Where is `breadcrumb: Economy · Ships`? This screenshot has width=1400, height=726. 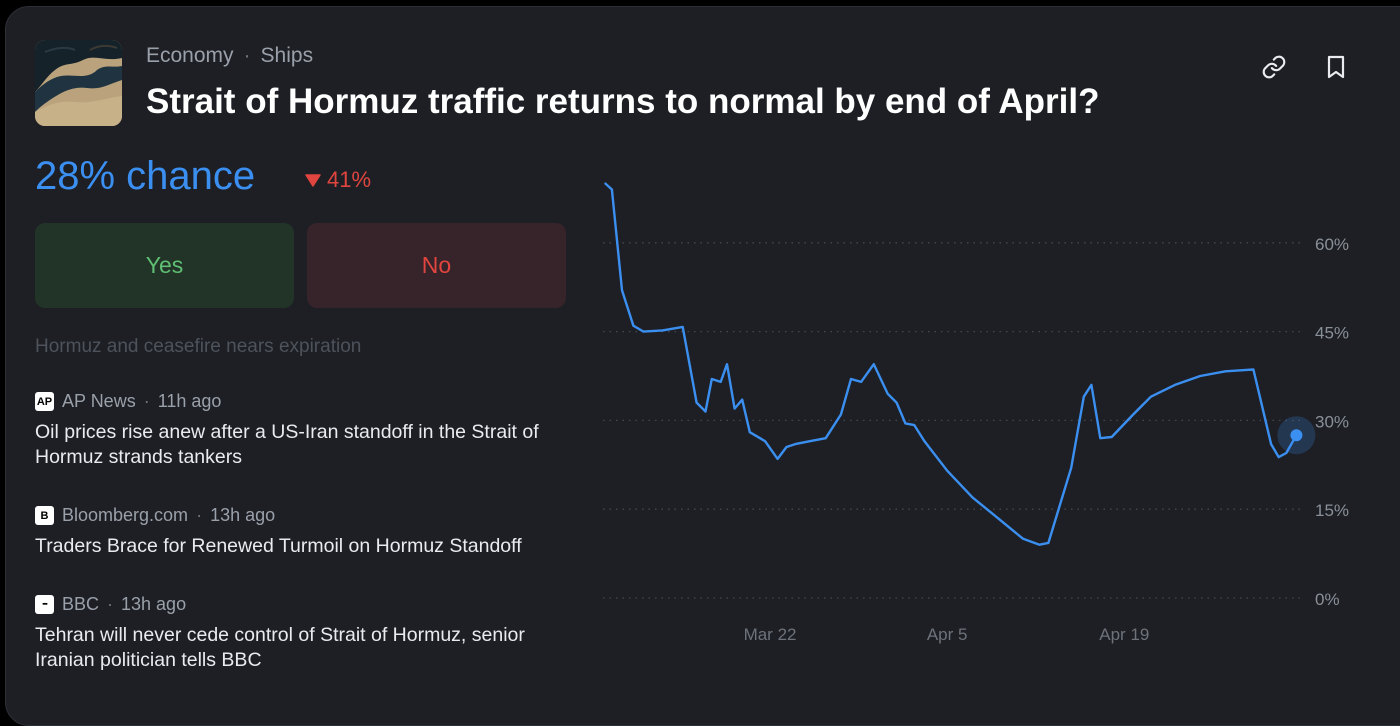 breadcrumb: Economy · Ships is located at coordinates (229, 56).